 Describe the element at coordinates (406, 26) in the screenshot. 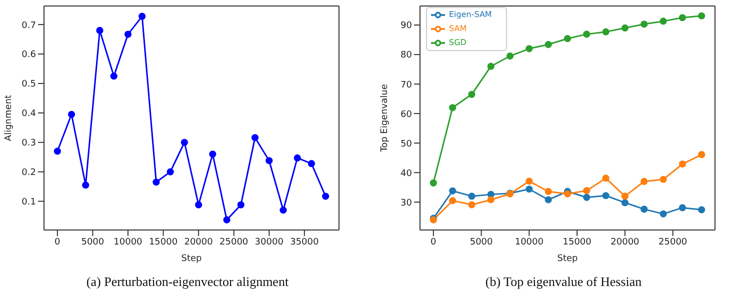

I see `y-tick-label: 90` at that location.